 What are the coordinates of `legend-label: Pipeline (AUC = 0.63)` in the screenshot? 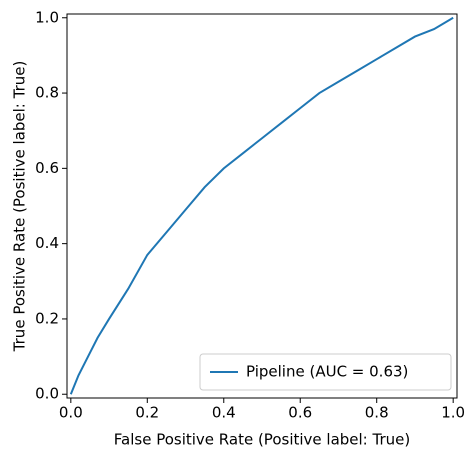 It's located at (327, 372).